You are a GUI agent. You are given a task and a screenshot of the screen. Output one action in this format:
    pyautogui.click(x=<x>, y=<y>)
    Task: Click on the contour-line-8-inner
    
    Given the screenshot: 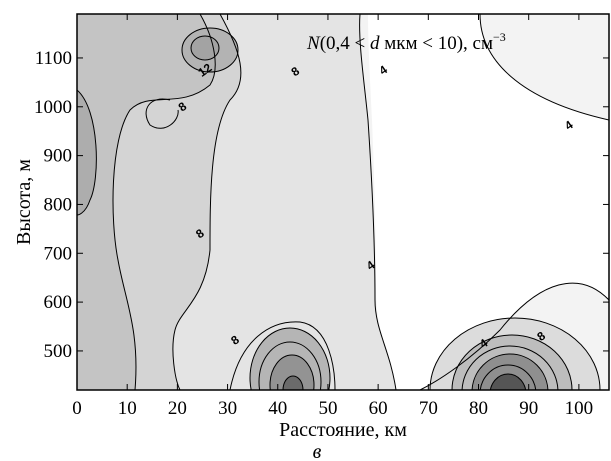 What is the action you would take?
    pyautogui.click(x=162, y=113)
    